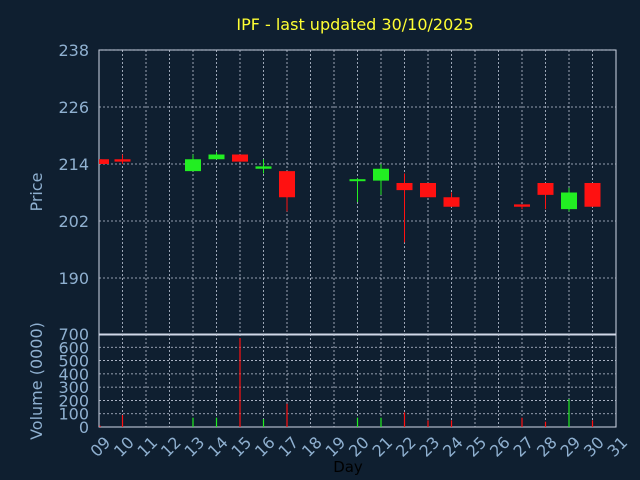  What do you see at coordinates (73, 221) in the screenshot?
I see `price-y-tick: 202` at bounding box center [73, 221].